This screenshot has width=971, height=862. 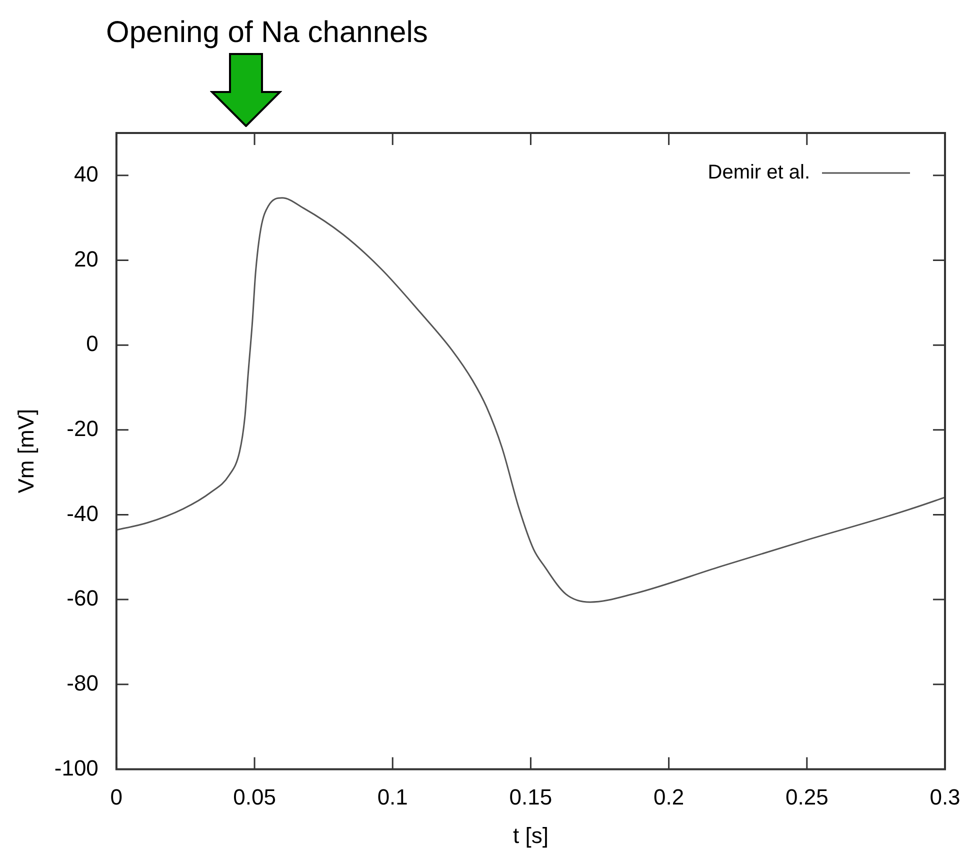 What do you see at coordinates (669, 797) in the screenshot?
I see `x-tick-label: 0.2` at bounding box center [669, 797].